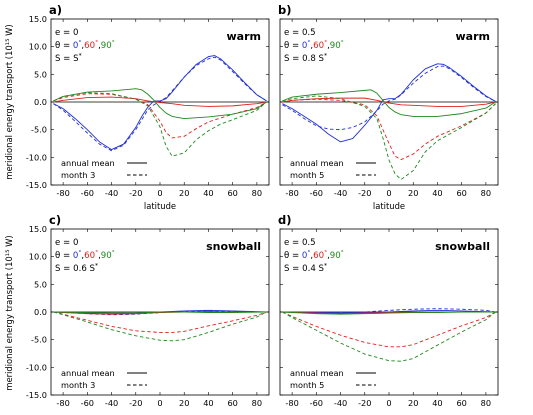 The width and height of the screenshot is (533, 415). I want to click on insolation-label: S = 0.6 S*, so click(76, 269).